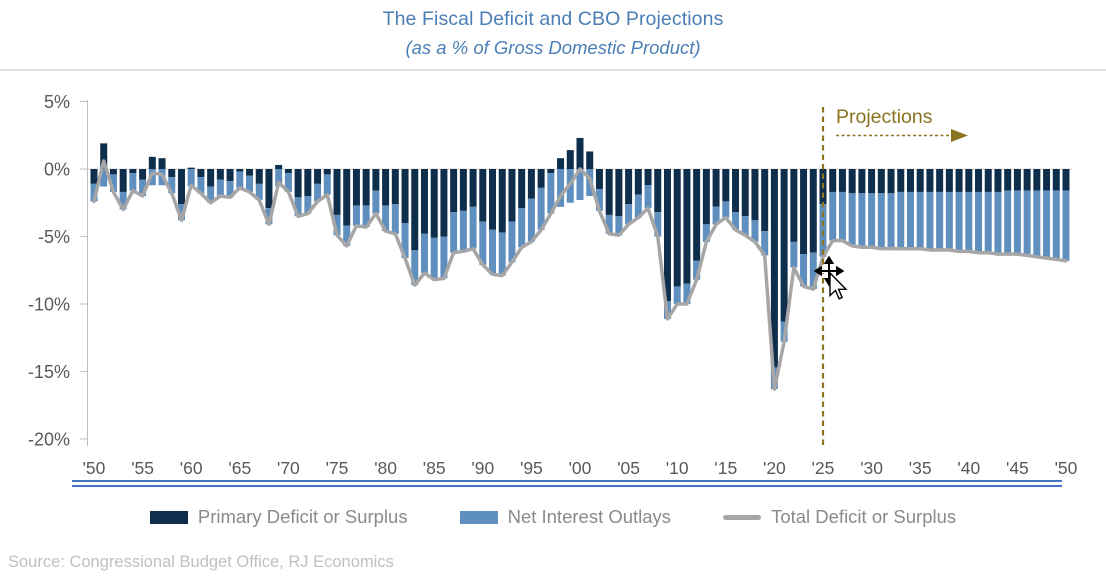 Image resolution: width=1106 pixels, height=582 pixels. I want to click on x-tick-label: '75, so click(337, 468).